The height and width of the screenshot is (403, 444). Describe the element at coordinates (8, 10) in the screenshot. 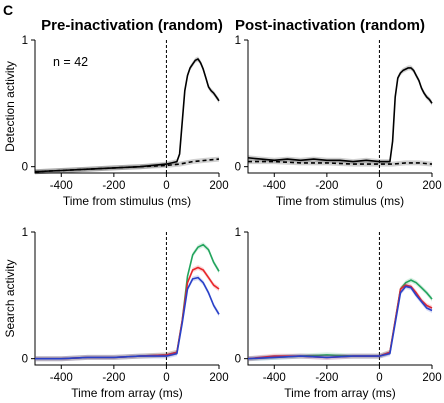

I see `panel-letter: C` at that location.